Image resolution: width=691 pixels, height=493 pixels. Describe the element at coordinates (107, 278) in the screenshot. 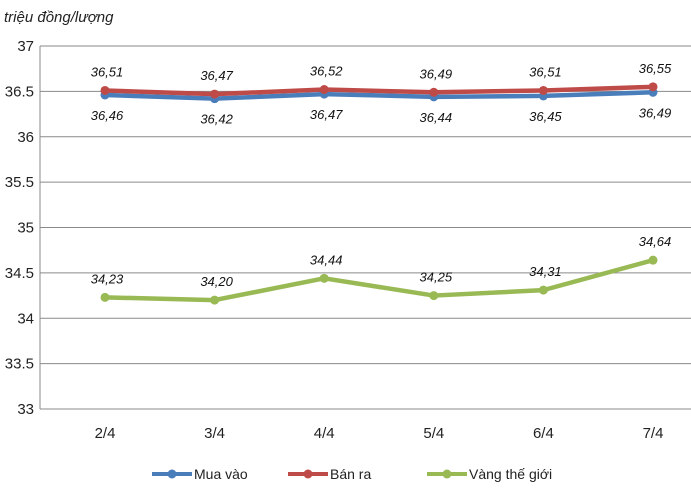

I see `data-label: 34,23` at that location.